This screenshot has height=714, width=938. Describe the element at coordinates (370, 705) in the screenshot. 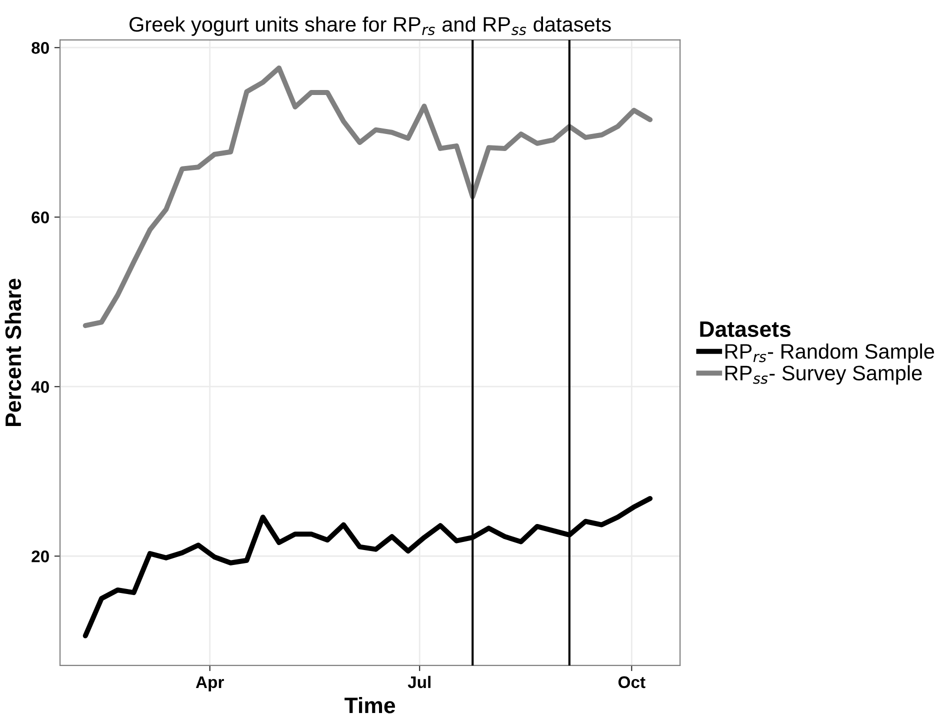

I see `x-axis-title: Time` at that location.